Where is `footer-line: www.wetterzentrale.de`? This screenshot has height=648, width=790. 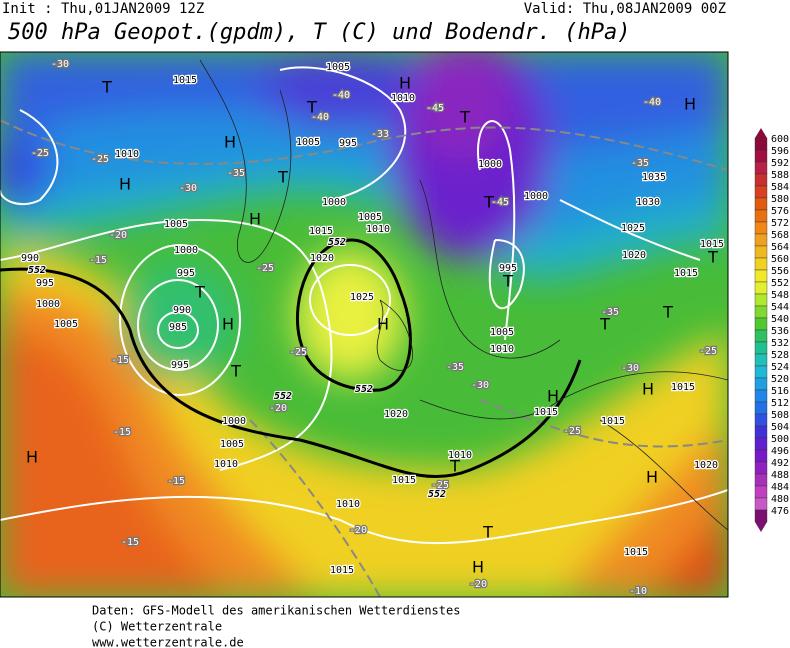 footer-line: www.wetterzentrale.de is located at coordinates (168, 642).